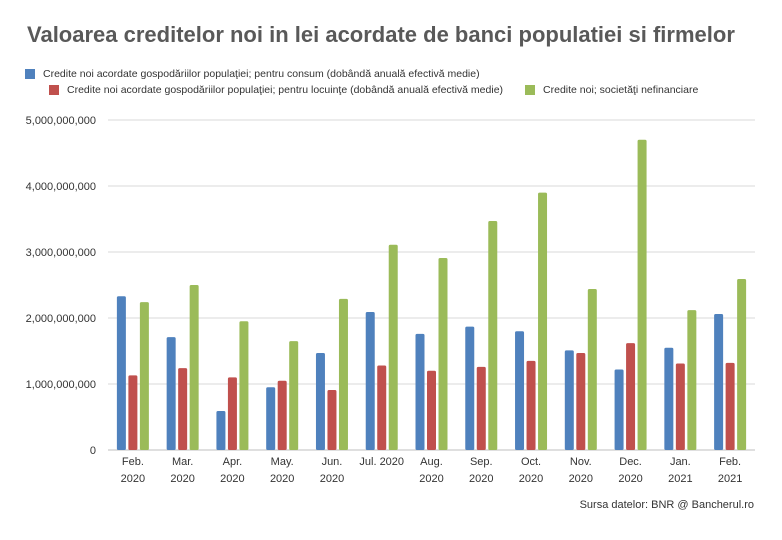 The height and width of the screenshot is (540, 782). I want to click on x-tick-label: Oct., so click(531, 462).